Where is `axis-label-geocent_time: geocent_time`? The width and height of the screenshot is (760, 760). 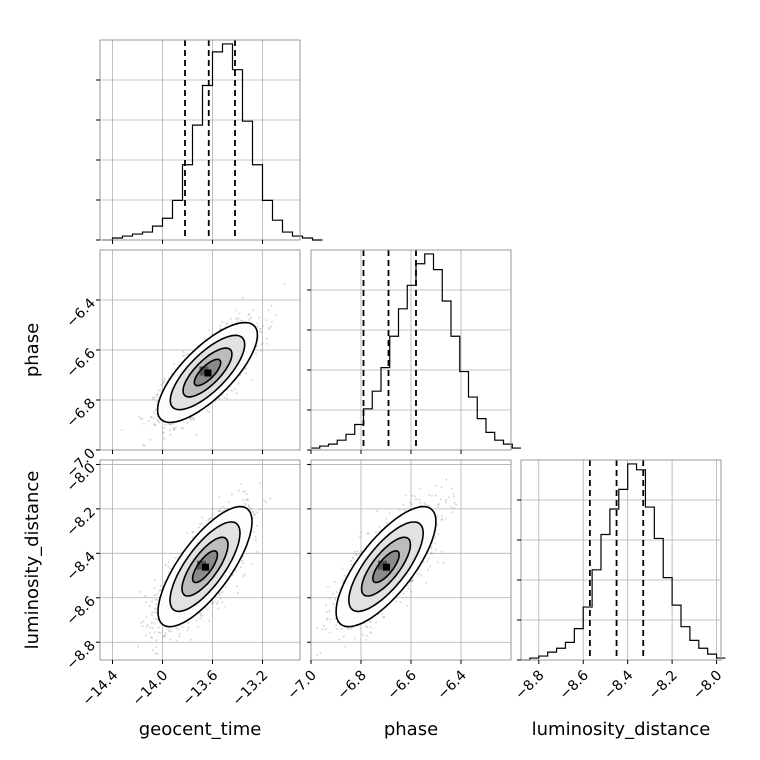 axis-label-geocent_time: geocent_time is located at coordinates (200, 729).